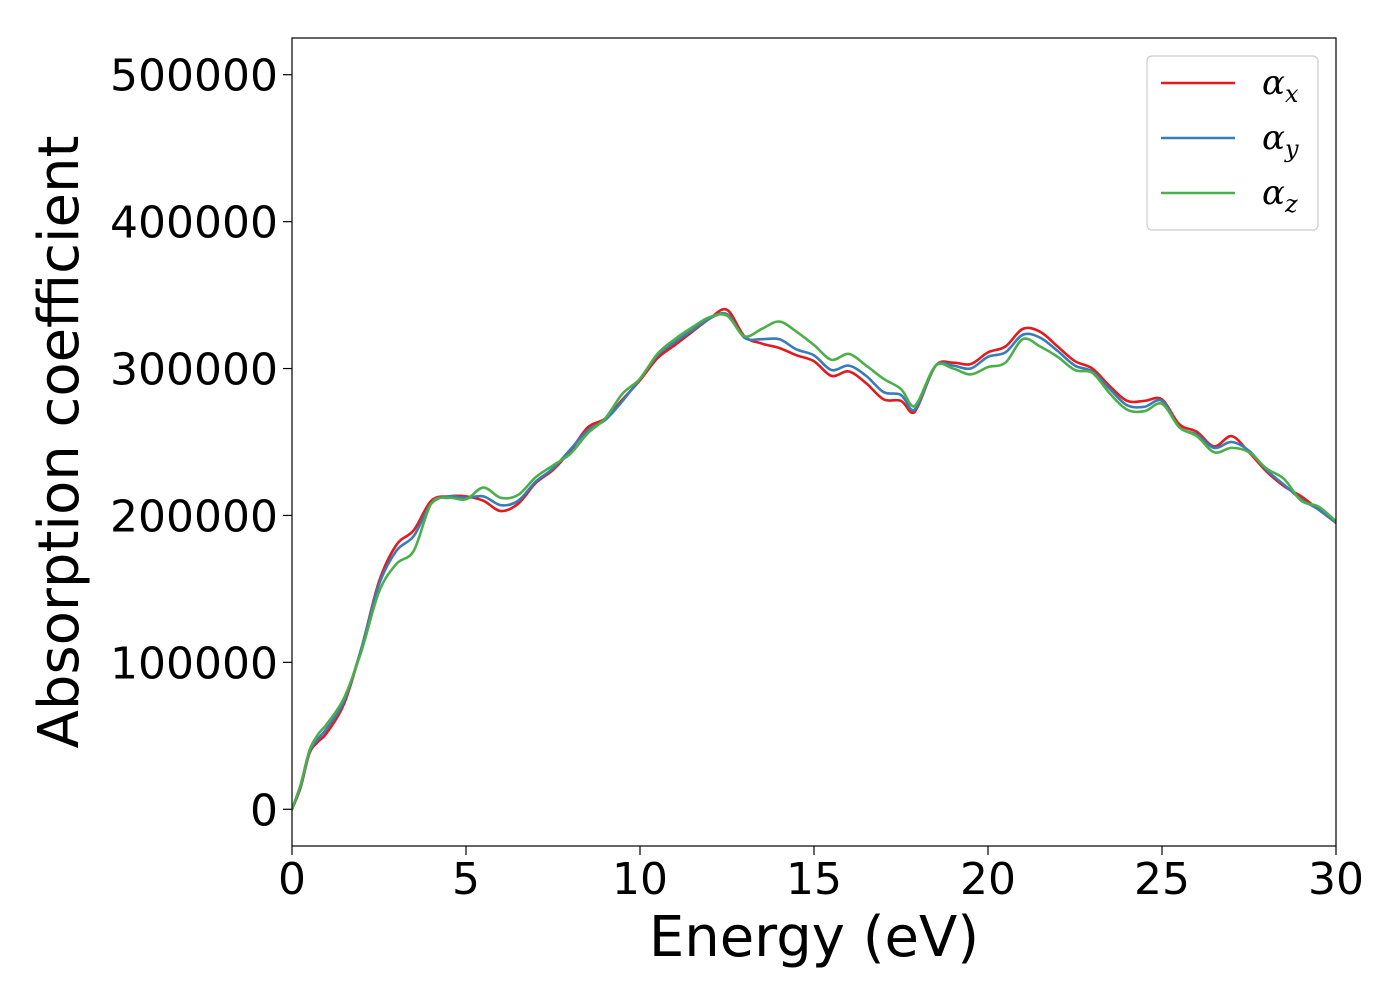  Describe the element at coordinates (194, 663) in the screenshot. I see `y-tick-label: 100000` at that location.